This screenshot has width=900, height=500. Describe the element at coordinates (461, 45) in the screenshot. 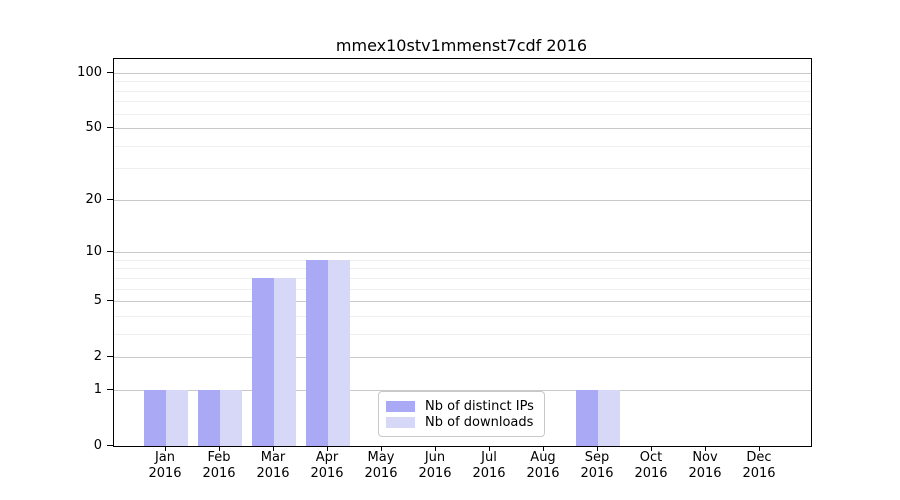

I see `chart-title: mmex10stv1mmenst7cdf 2016` at that location.